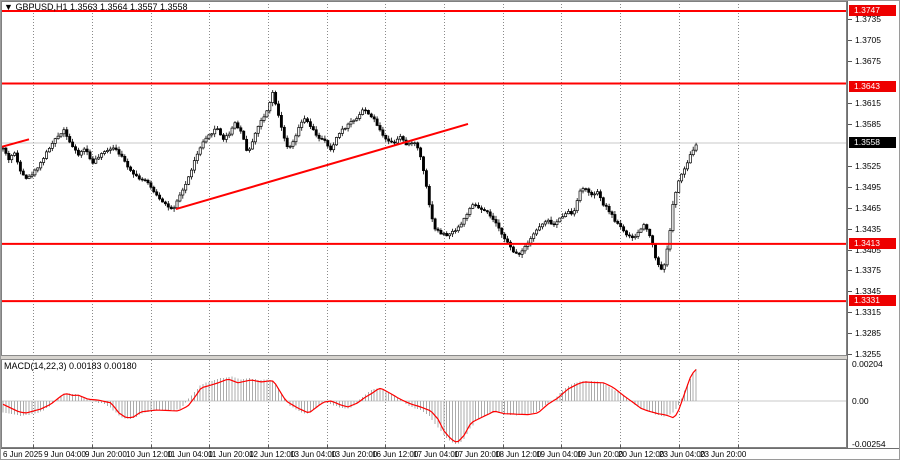  I want to click on price-axis-label: 1.3345, so click(868, 291).